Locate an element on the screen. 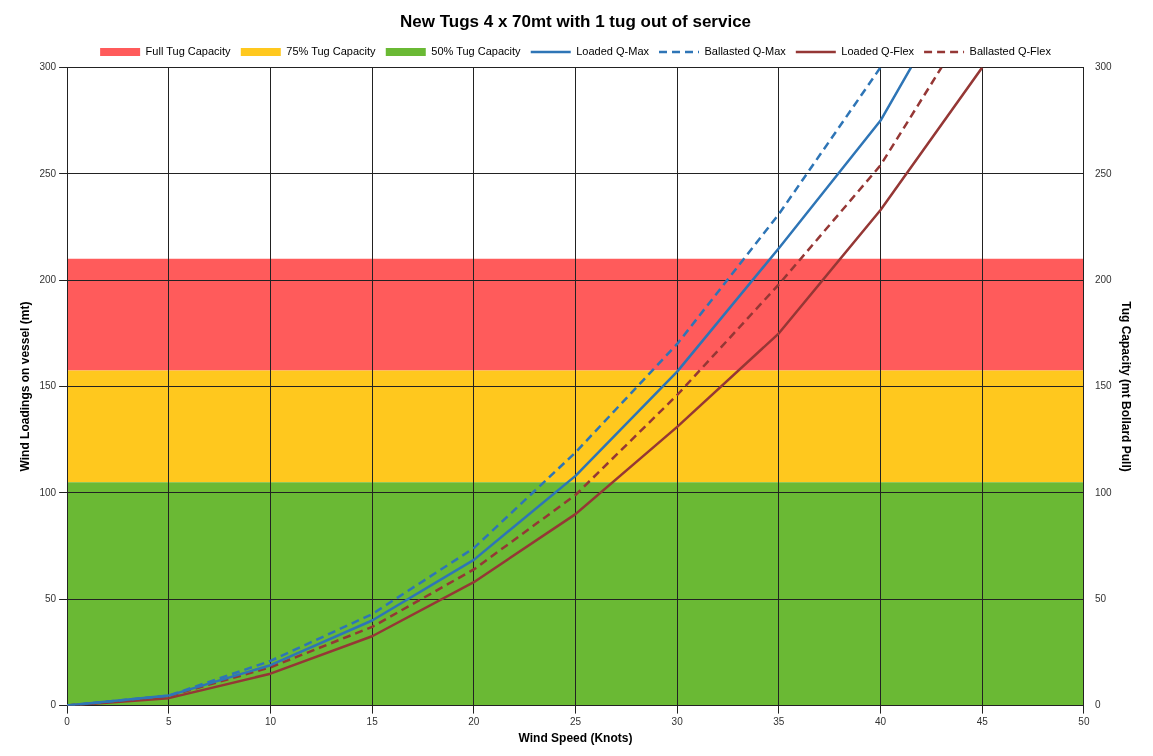 The height and width of the screenshot is (756, 1153). legend-label: 50% Tug Capacity is located at coordinates (476, 50).